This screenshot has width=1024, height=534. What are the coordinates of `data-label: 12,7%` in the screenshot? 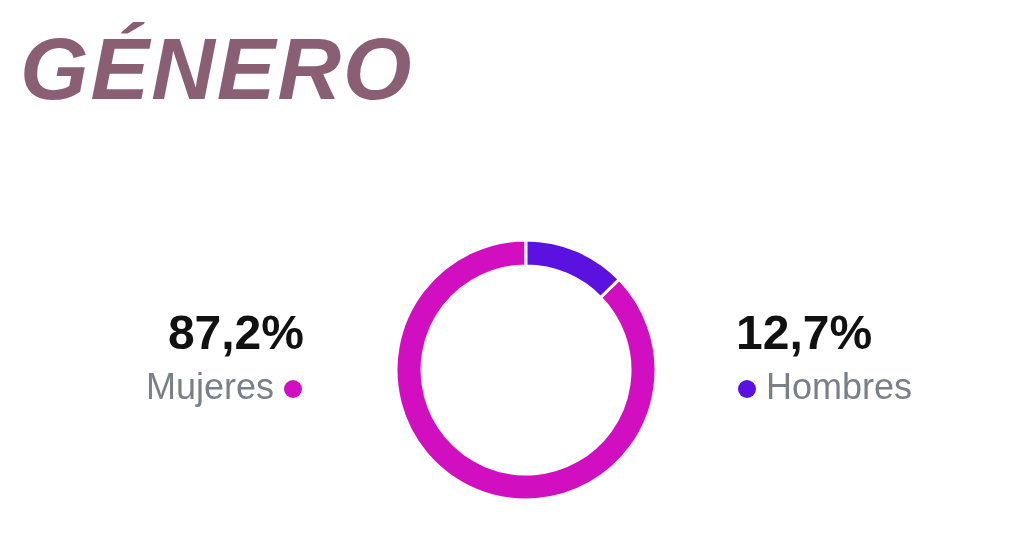 It's located at (805, 332).